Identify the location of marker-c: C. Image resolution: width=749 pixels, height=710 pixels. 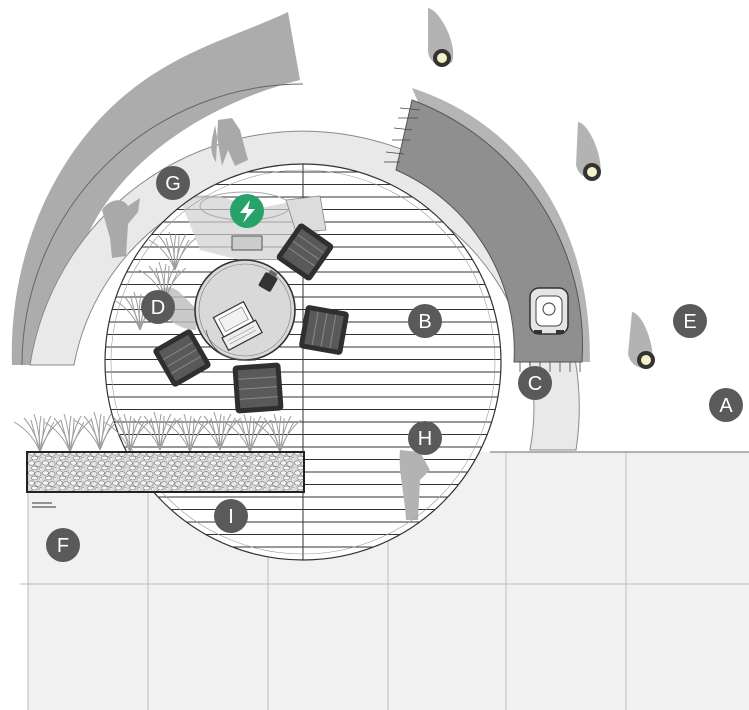
(535, 383).